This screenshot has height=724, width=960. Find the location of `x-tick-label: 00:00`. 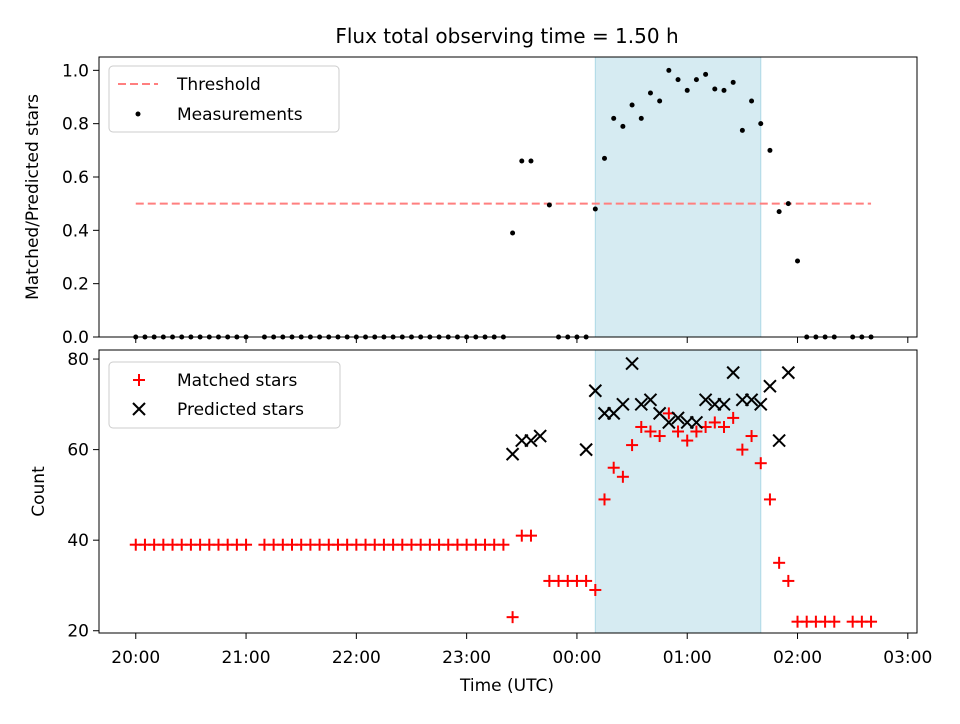

x-tick-label: 00:00 is located at coordinates (576, 658).